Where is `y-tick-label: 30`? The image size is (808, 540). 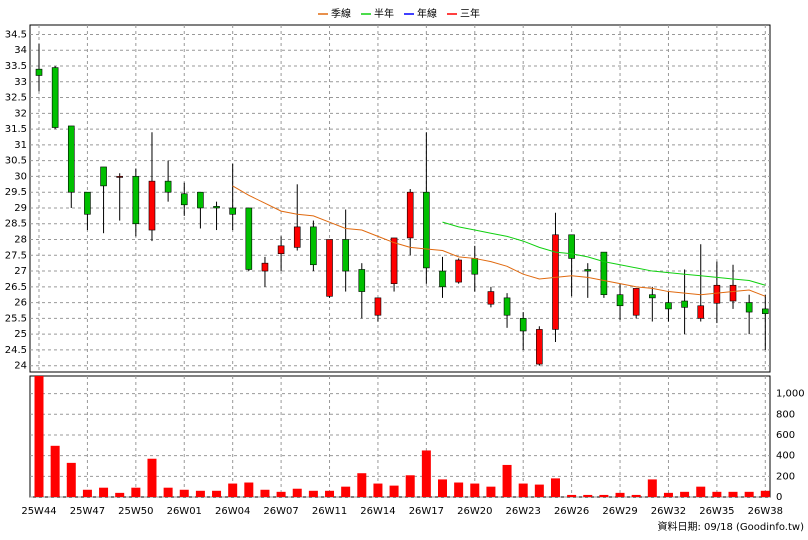 y-tick-label: 30 is located at coordinates (20, 176).